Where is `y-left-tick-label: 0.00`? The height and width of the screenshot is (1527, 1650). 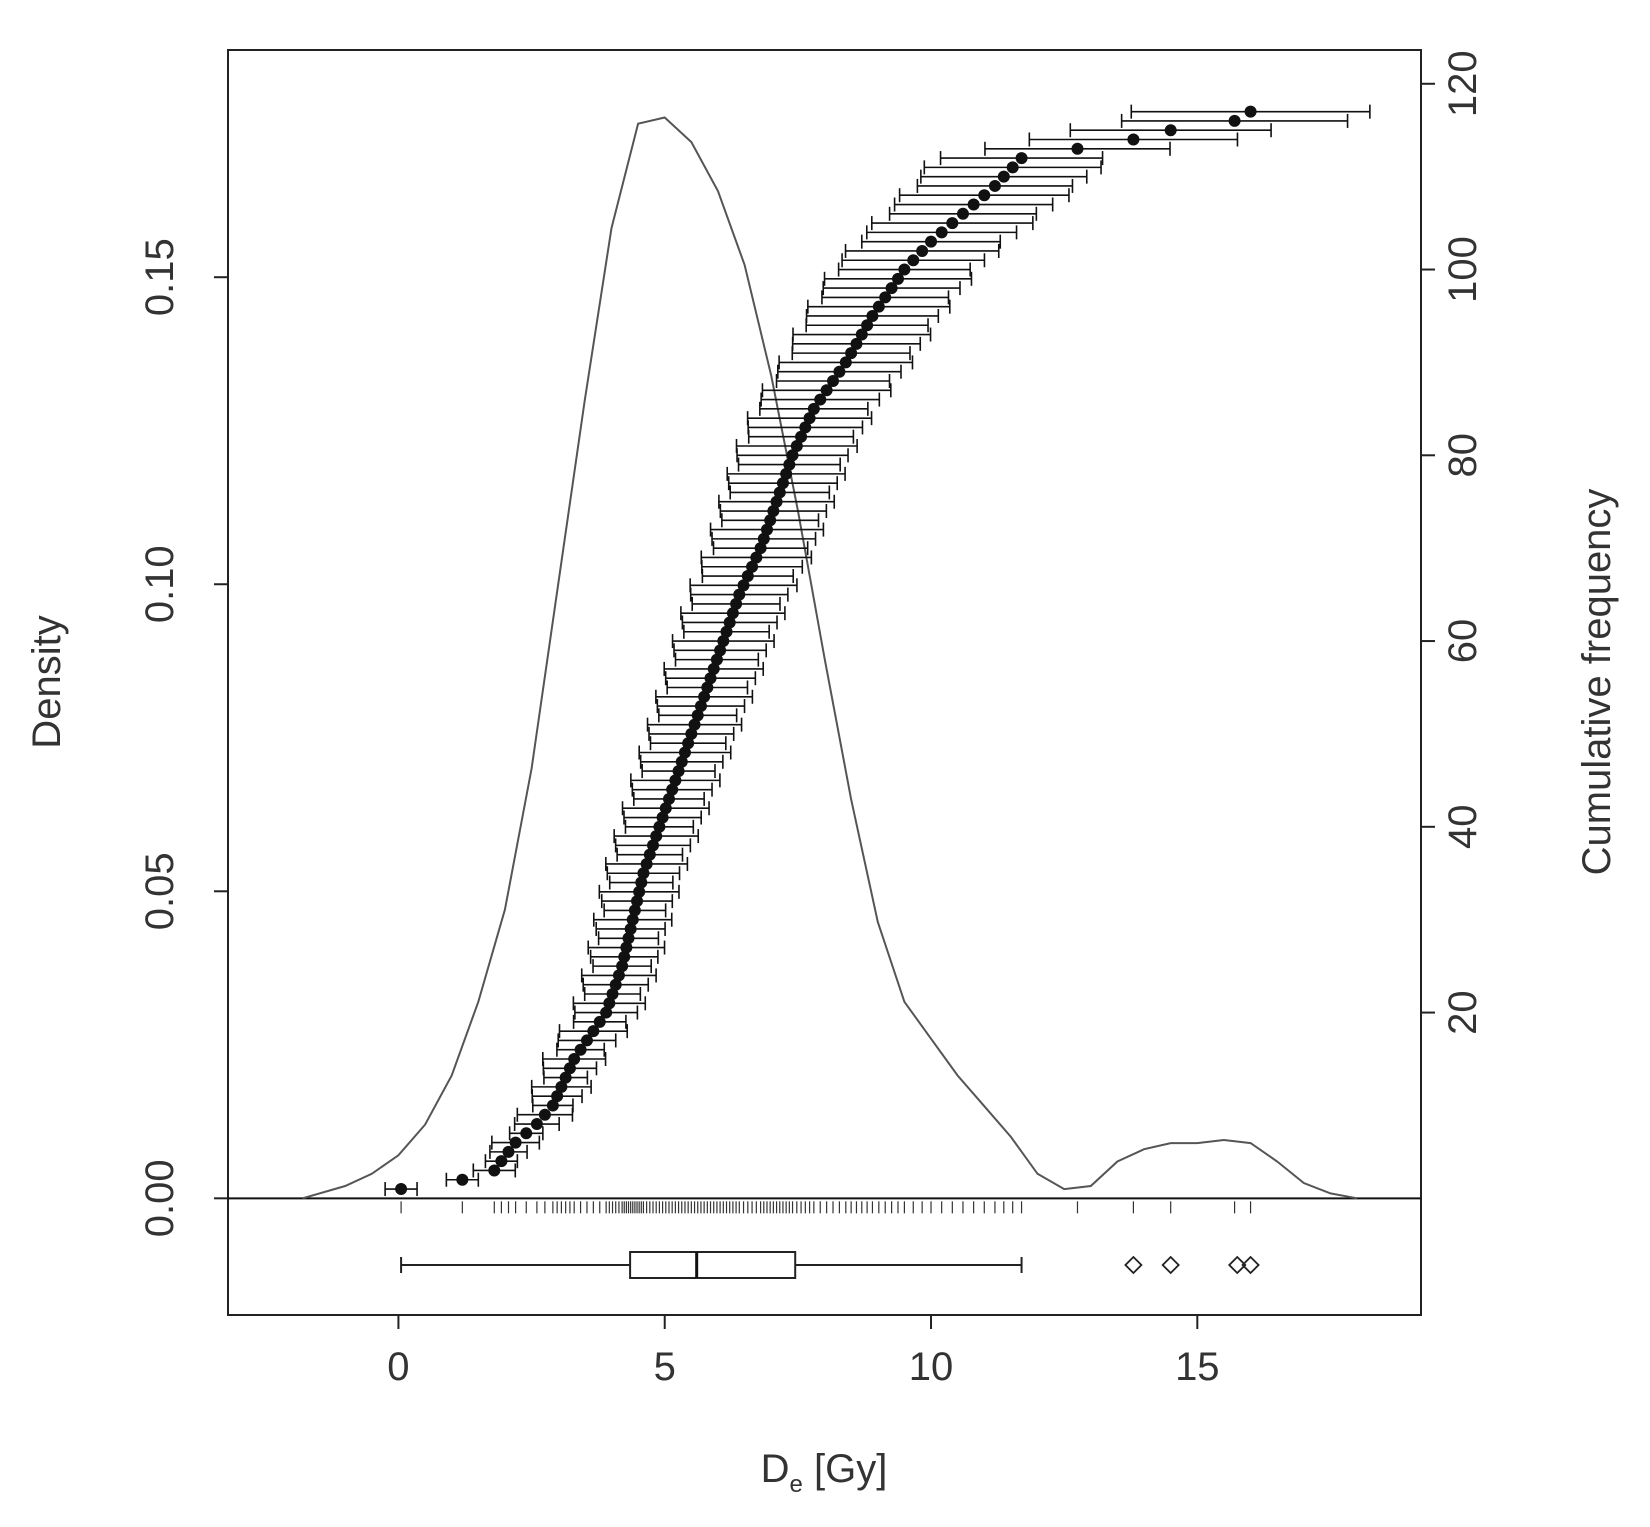
y-left-tick-label: 0.00 is located at coordinates (160, 1198).